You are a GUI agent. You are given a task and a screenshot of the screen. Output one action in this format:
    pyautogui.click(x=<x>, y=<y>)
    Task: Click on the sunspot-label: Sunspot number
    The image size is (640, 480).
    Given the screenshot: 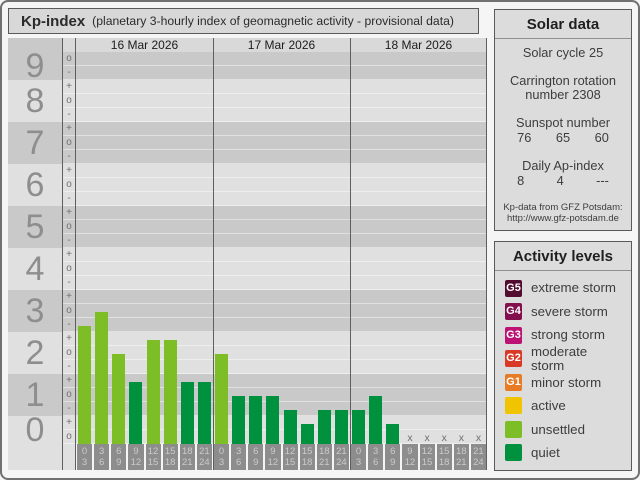 What is the action you would take?
    pyautogui.click(x=563, y=122)
    